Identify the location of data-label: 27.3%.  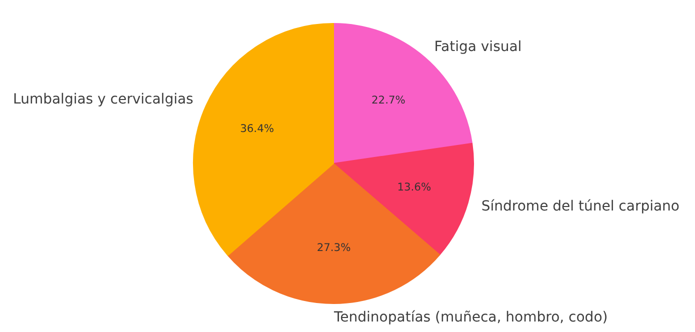
(333, 247).